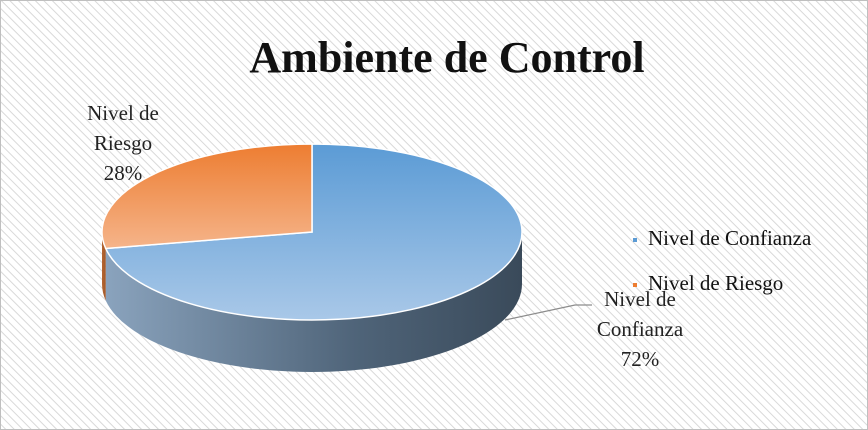 This screenshot has height=430, width=868. I want to click on pie-slice, so click(207, 196).